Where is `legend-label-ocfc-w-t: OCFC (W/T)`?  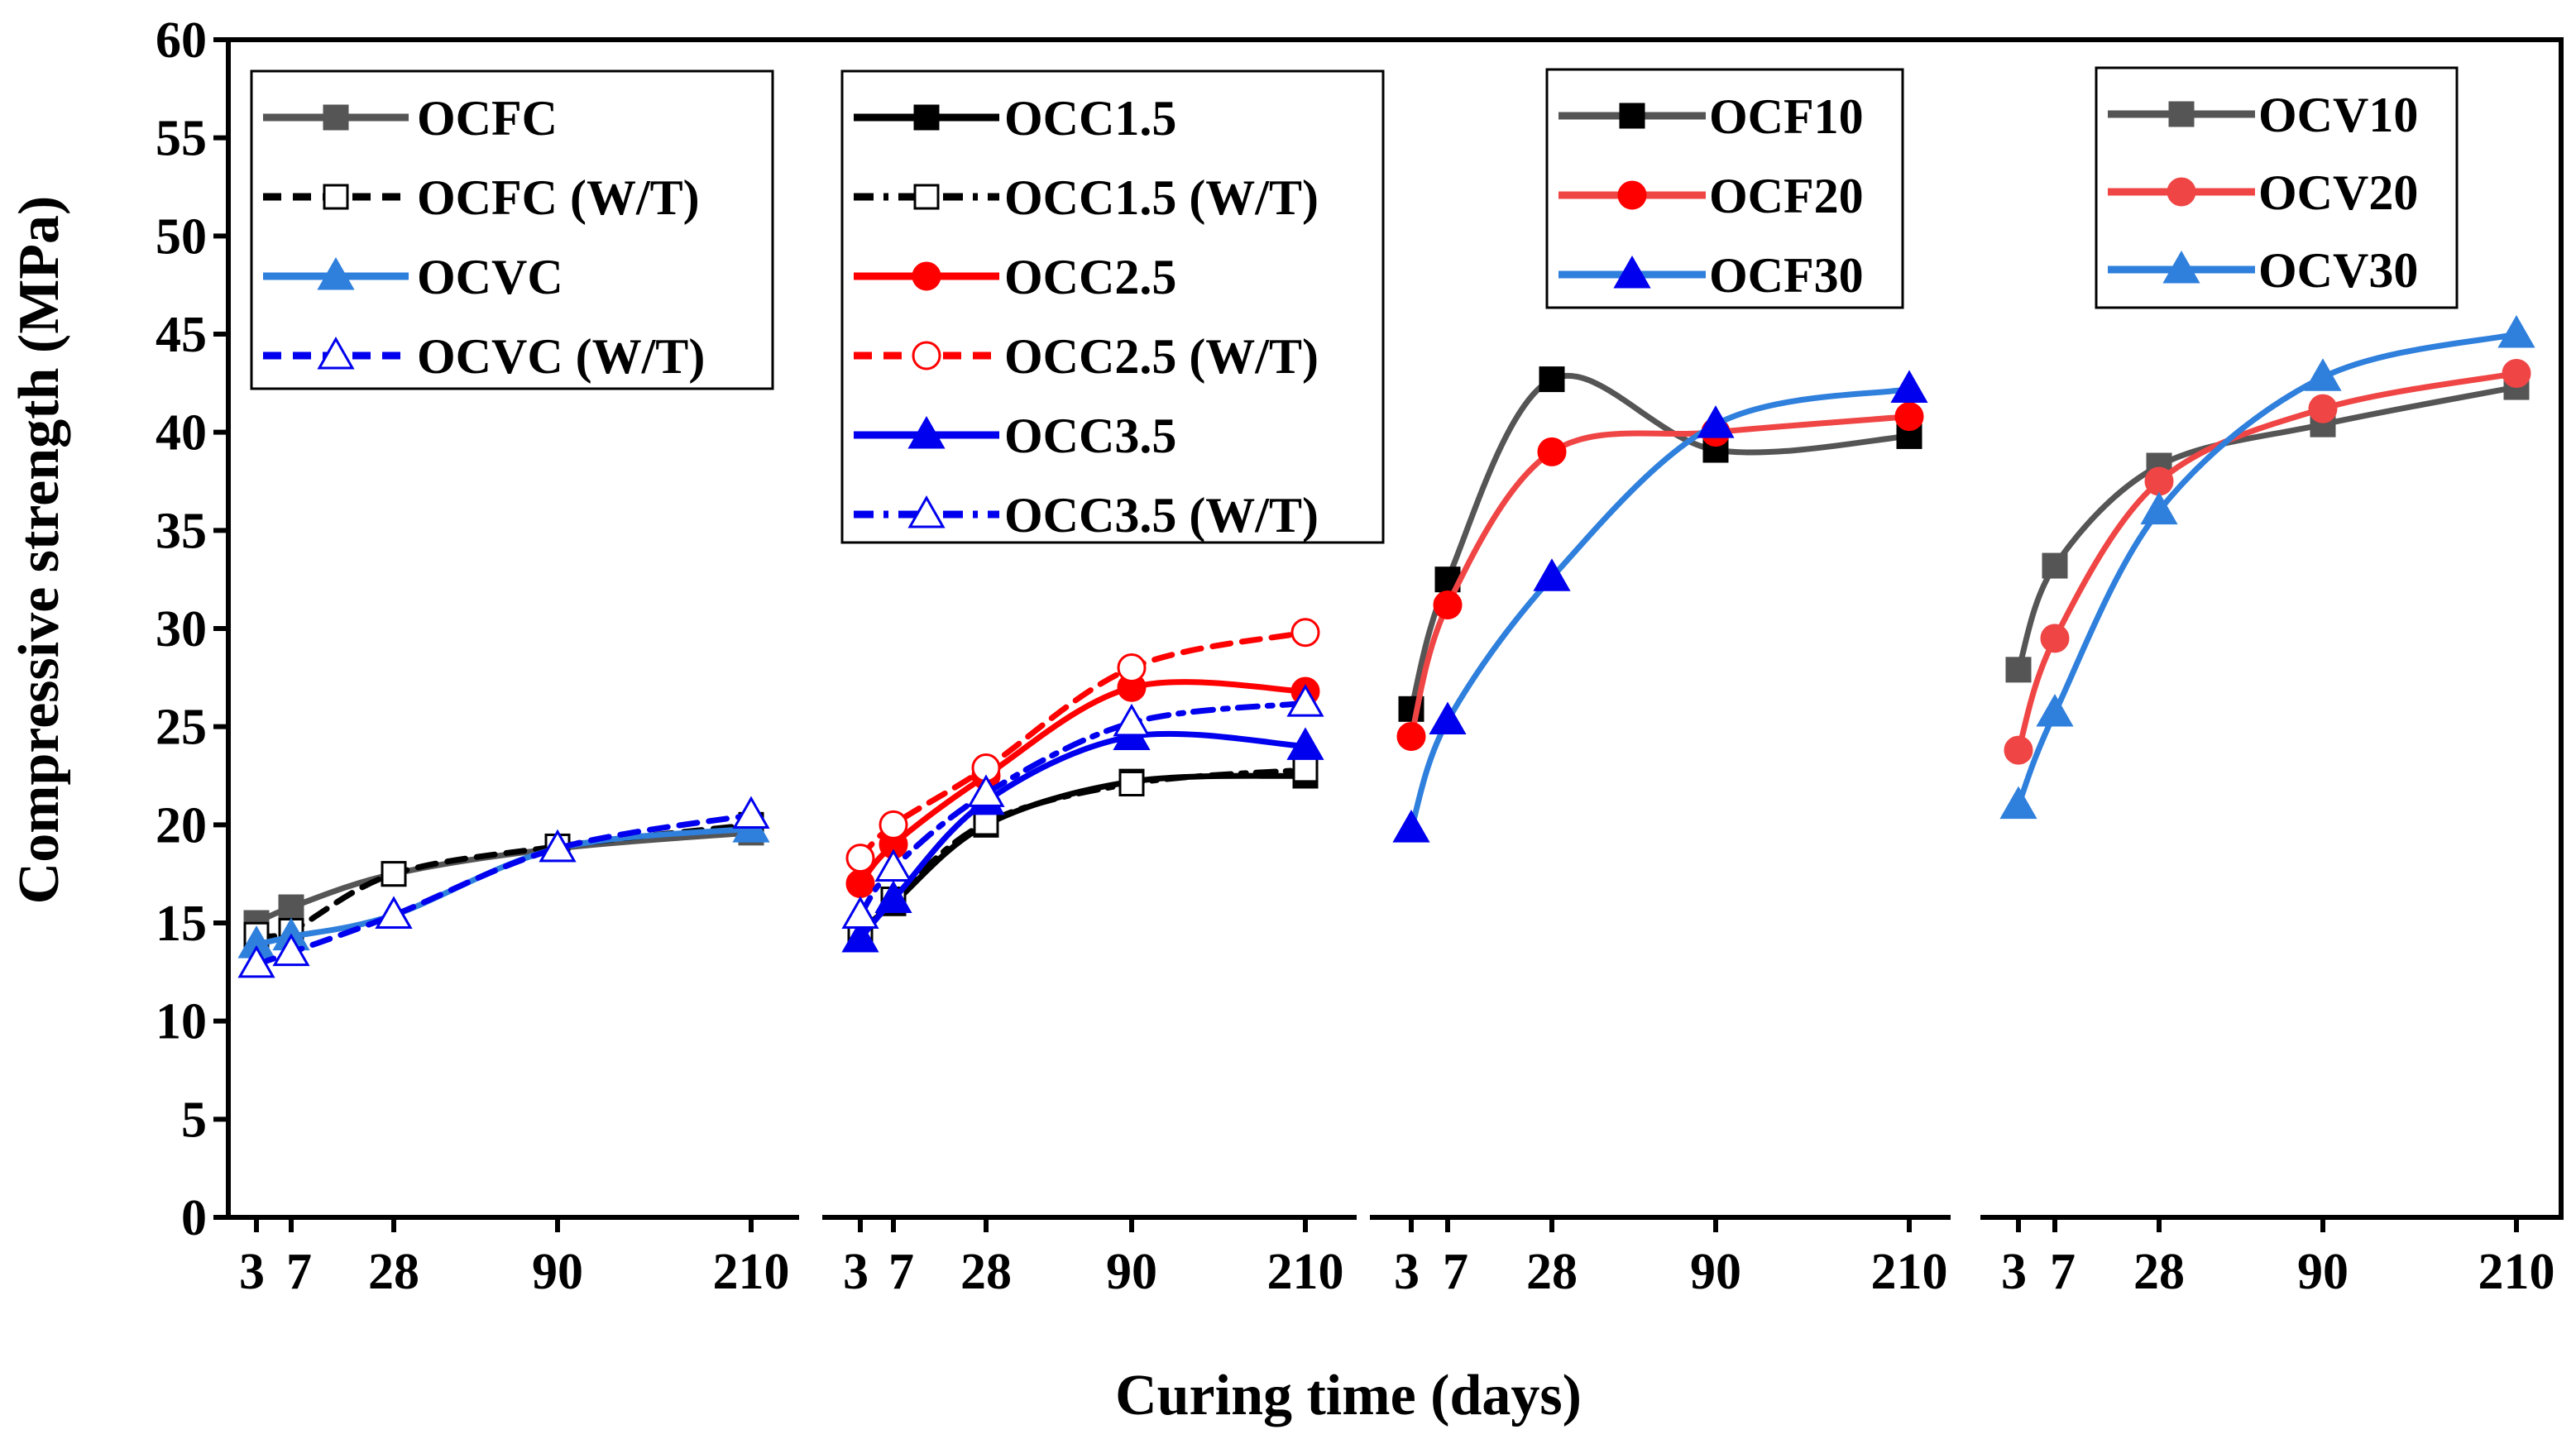
legend-label-ocfc-w-t: OCFC (W/T) is located at coordinates (559, 197).